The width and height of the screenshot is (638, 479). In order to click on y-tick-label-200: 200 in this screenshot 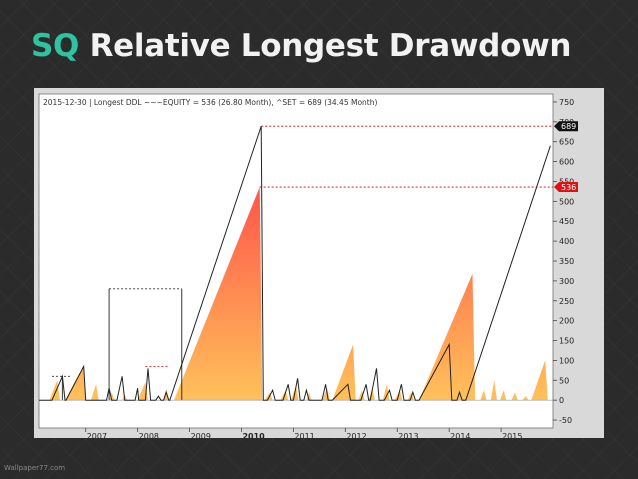, I will do `click(566, 321)`.